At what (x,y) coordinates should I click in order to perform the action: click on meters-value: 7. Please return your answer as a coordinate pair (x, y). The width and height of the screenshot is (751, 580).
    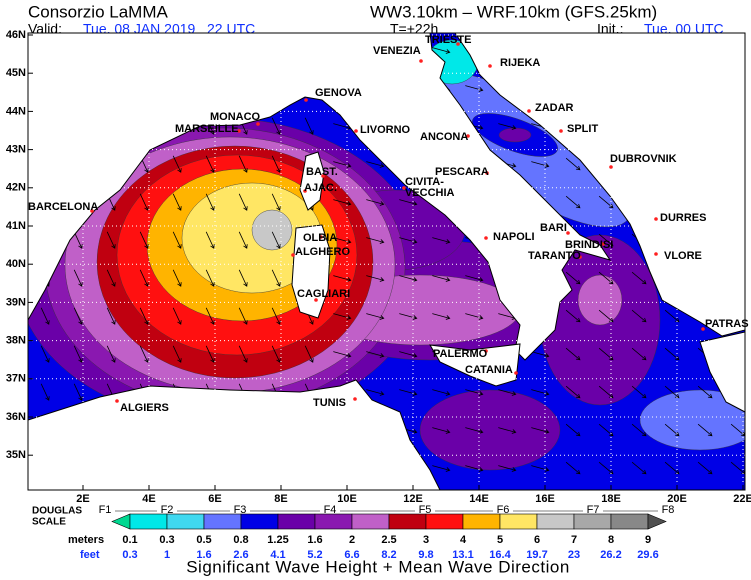
    Looking at the image, I should click on (574, 540).